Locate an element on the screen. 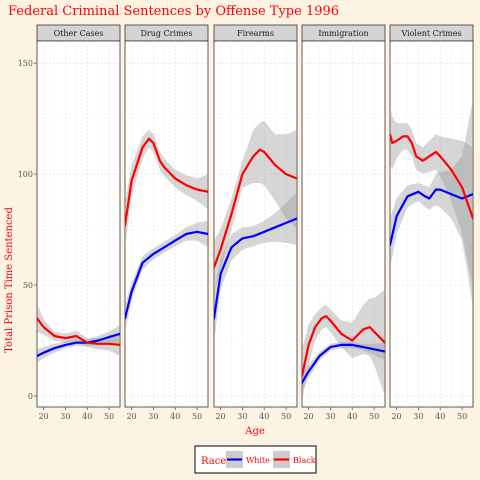 This screenshot has width=480, height=480. y-tick-label: 150 is located at coordinates (25, 63).